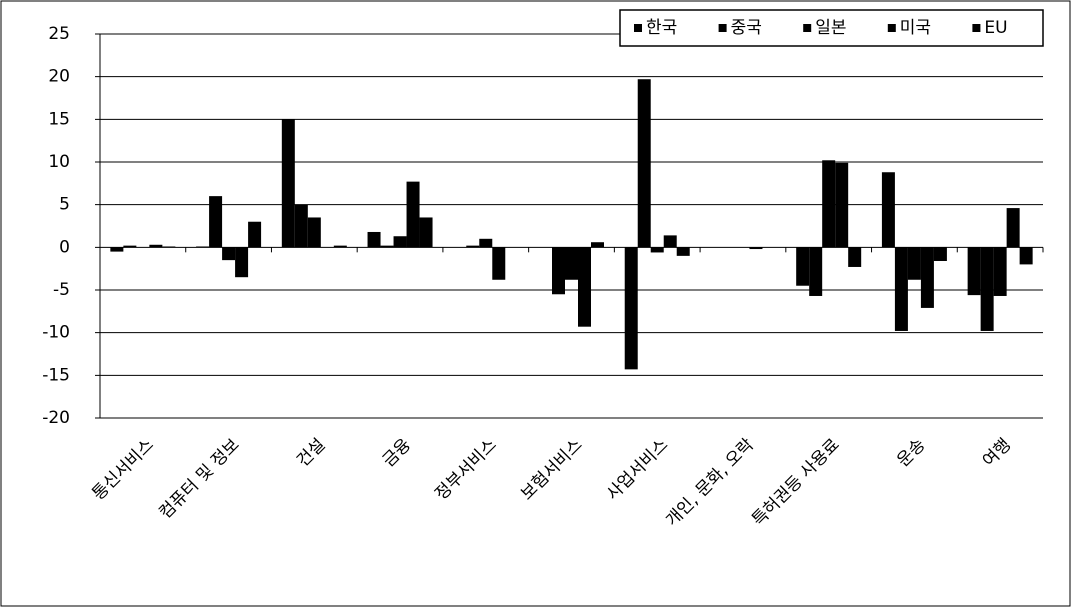  What do you see at coordinates (61, 290) in the screenshot?
I see `y-tick-label: -5` at bounding box center [61, 290].